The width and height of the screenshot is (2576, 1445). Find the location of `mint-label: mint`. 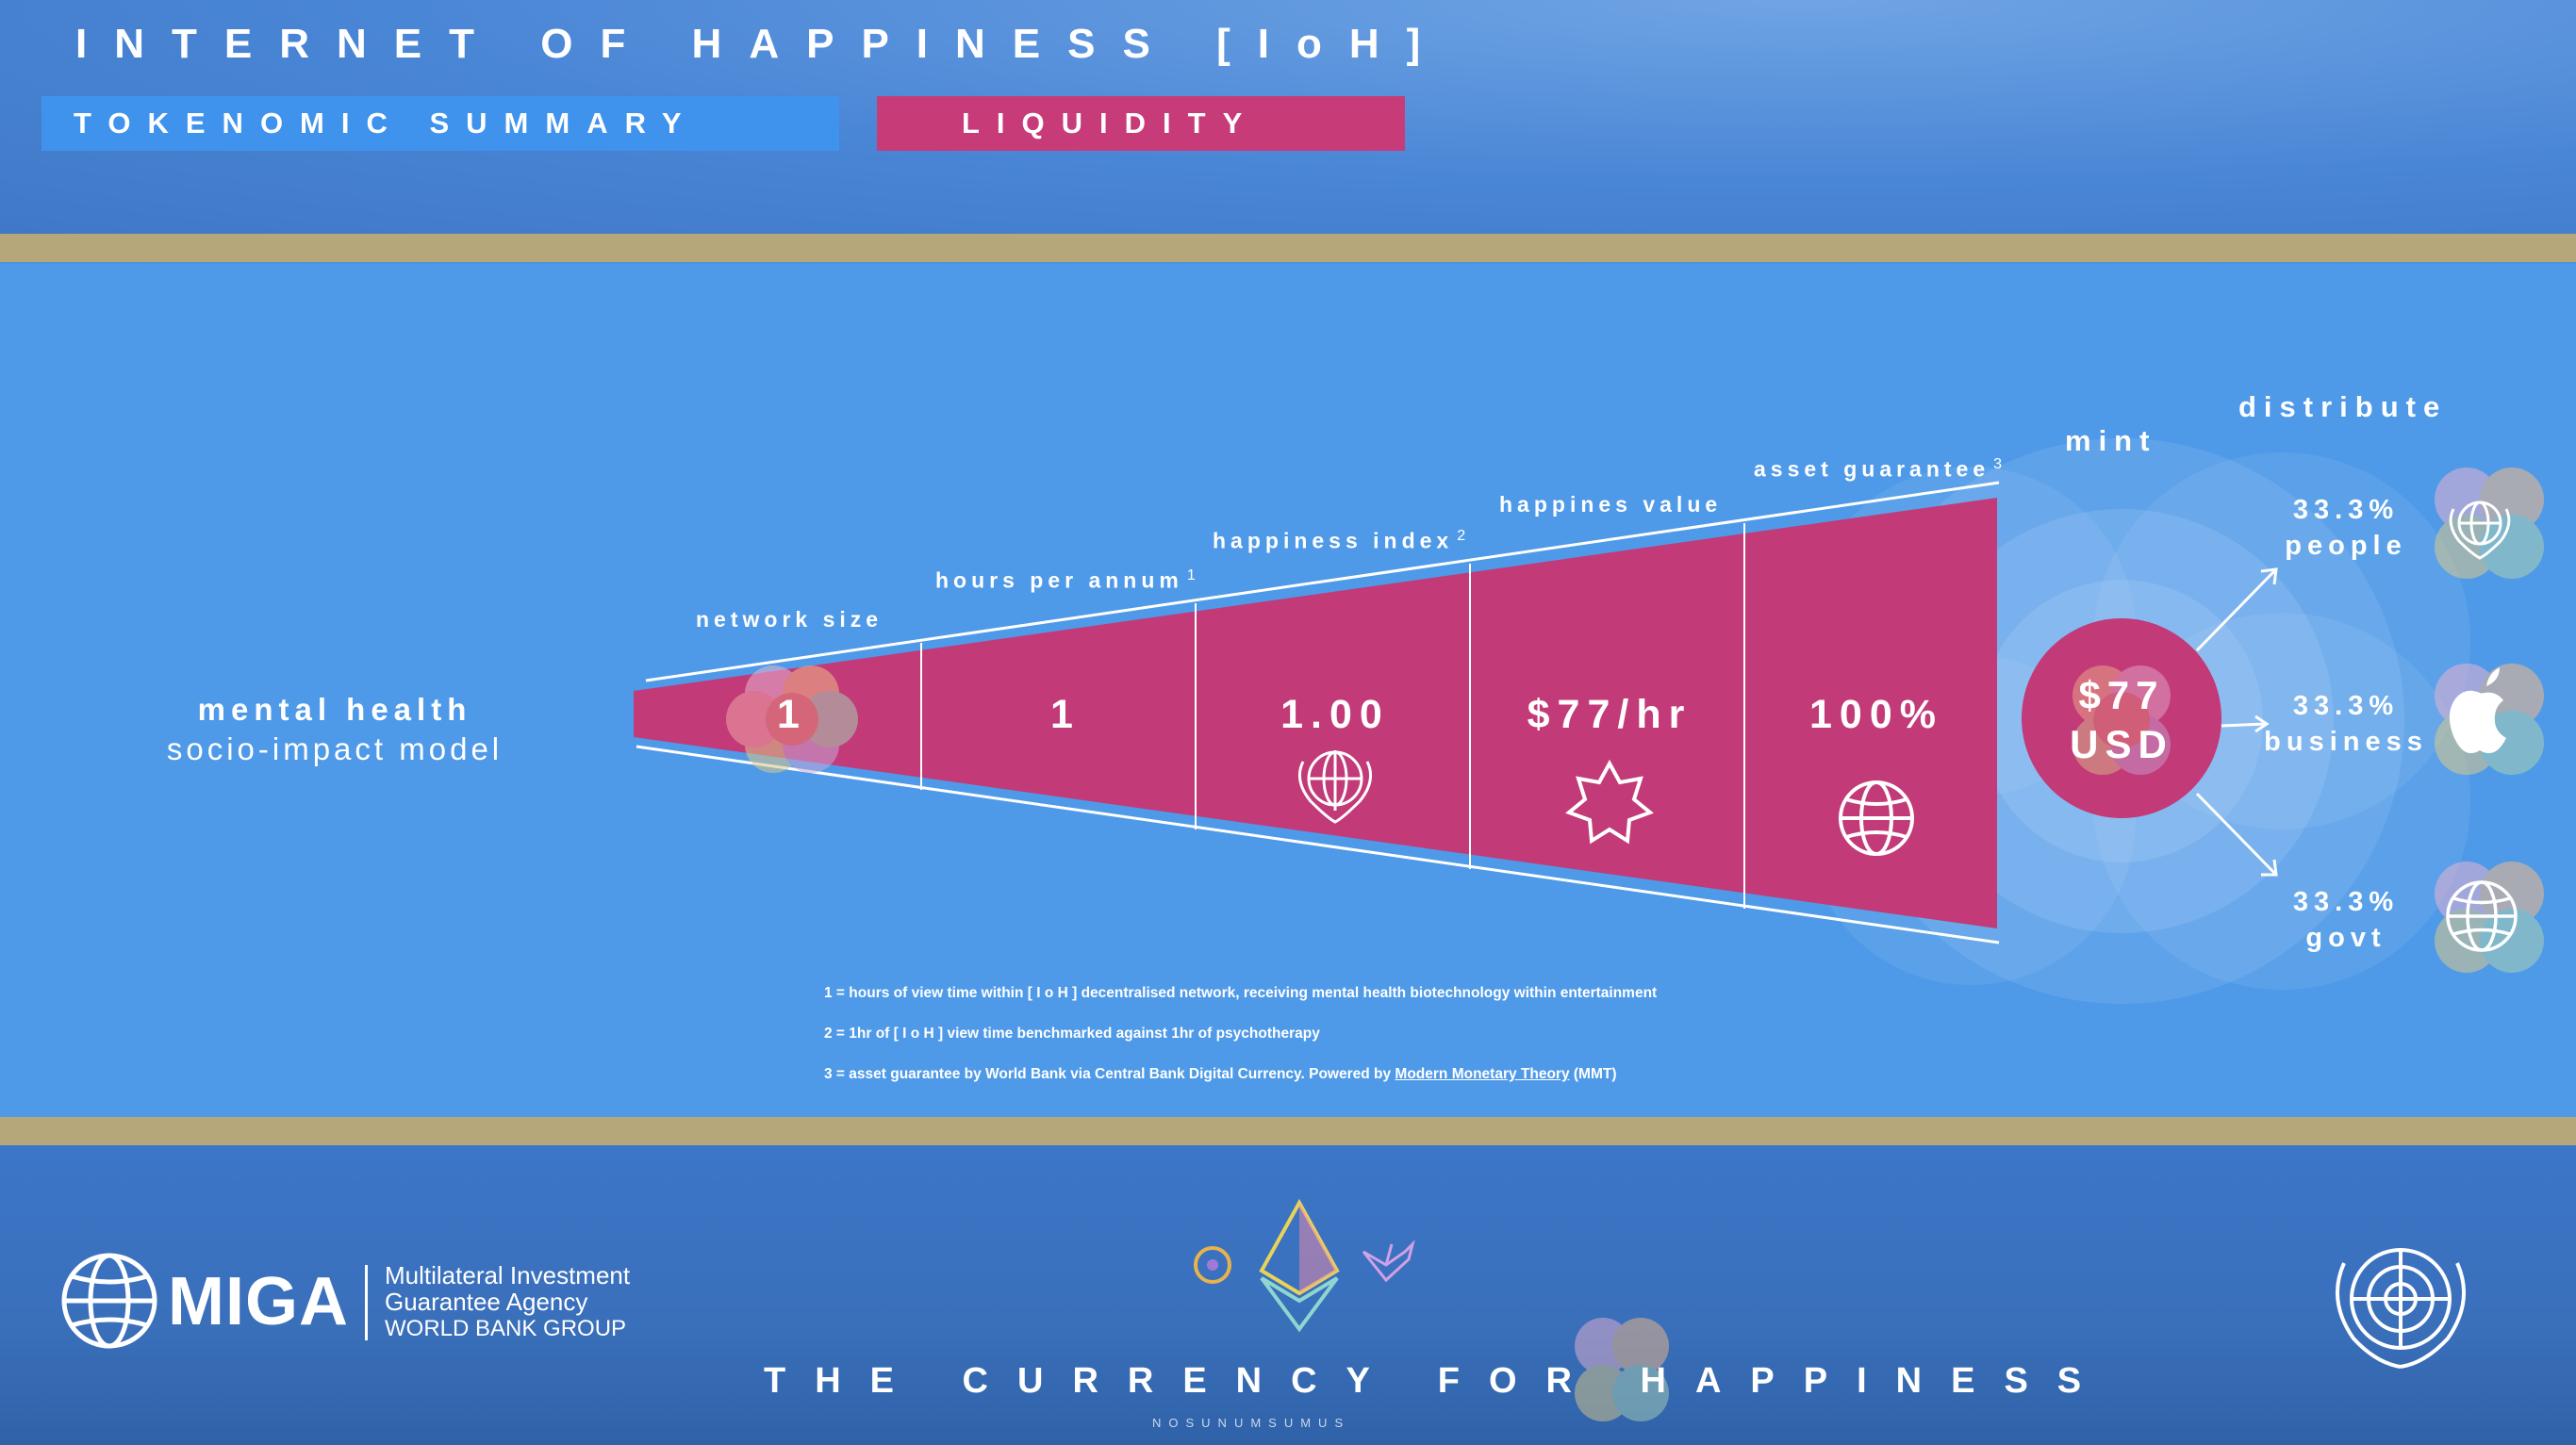

mint-label: mint is located at coordinates (2111, 440).